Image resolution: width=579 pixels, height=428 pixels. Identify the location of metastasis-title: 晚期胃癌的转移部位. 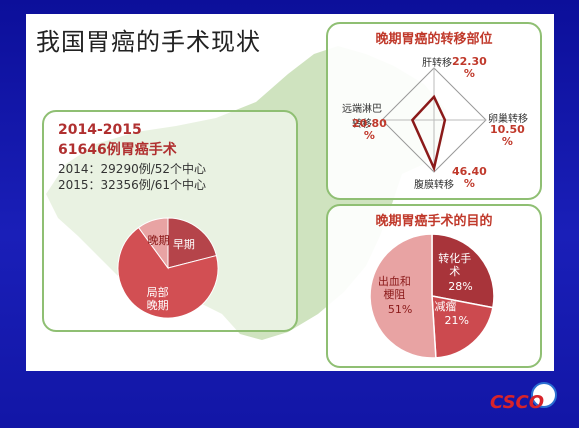
(434, 39).